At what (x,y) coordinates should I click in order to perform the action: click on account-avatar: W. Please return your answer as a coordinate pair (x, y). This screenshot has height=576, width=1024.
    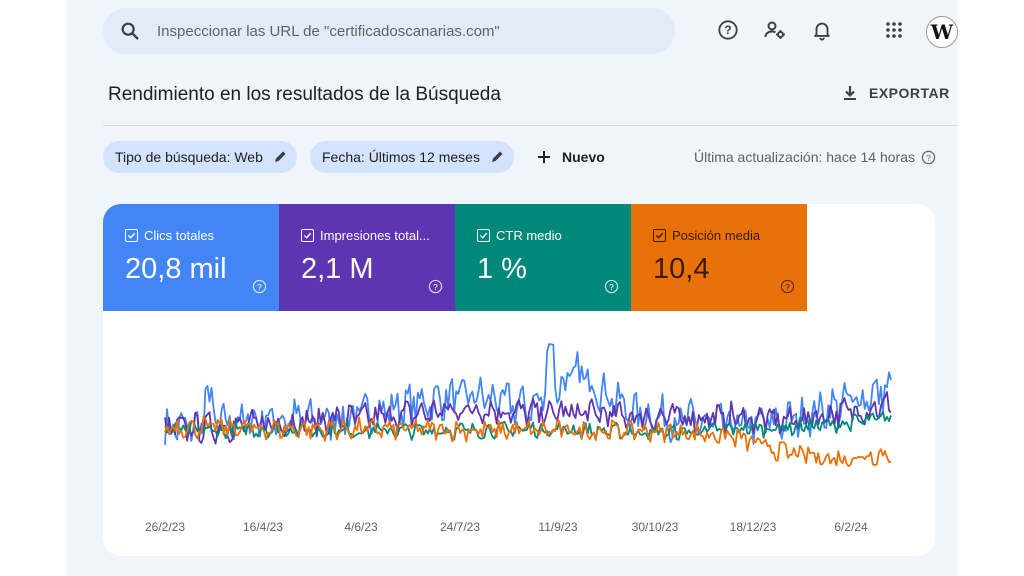
    Looking at the image, I should click on (942, 32).